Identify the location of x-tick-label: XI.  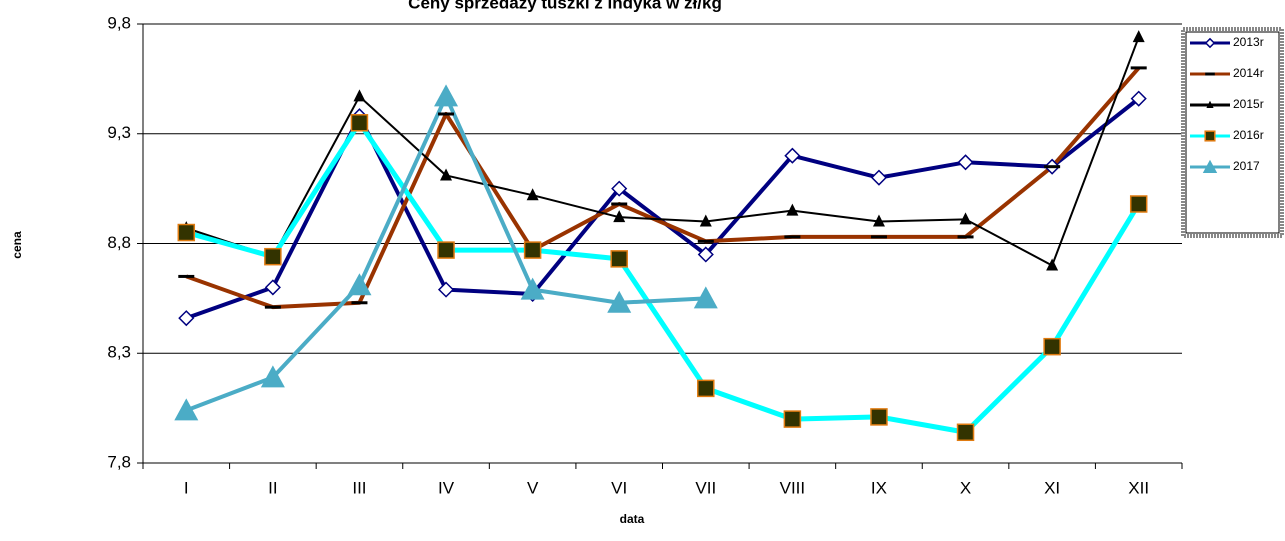
(1052, 487).